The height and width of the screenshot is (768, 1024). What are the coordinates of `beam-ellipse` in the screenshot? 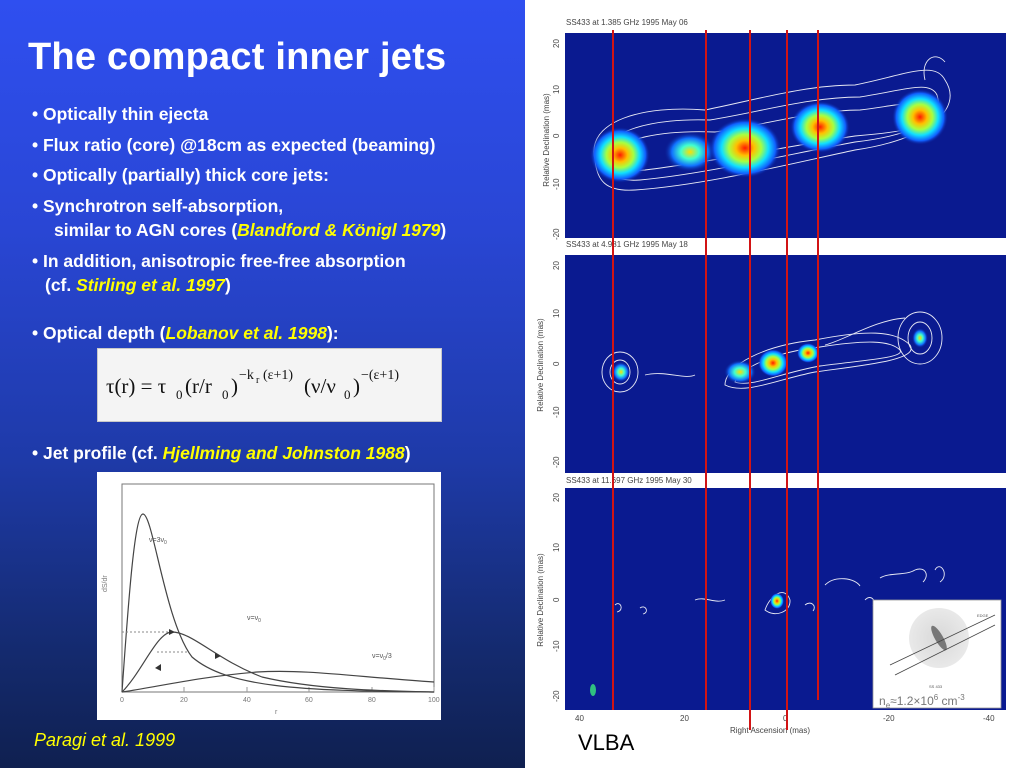 It's located at (593, 690).